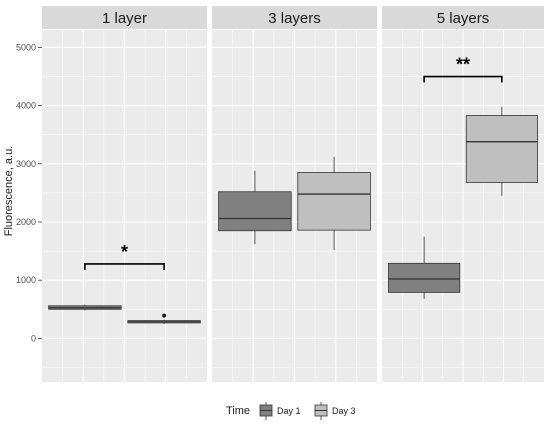 The width and height of the screenshot is (550, 425). I want to click on legend-entry: Day 3, so click(335, 411).